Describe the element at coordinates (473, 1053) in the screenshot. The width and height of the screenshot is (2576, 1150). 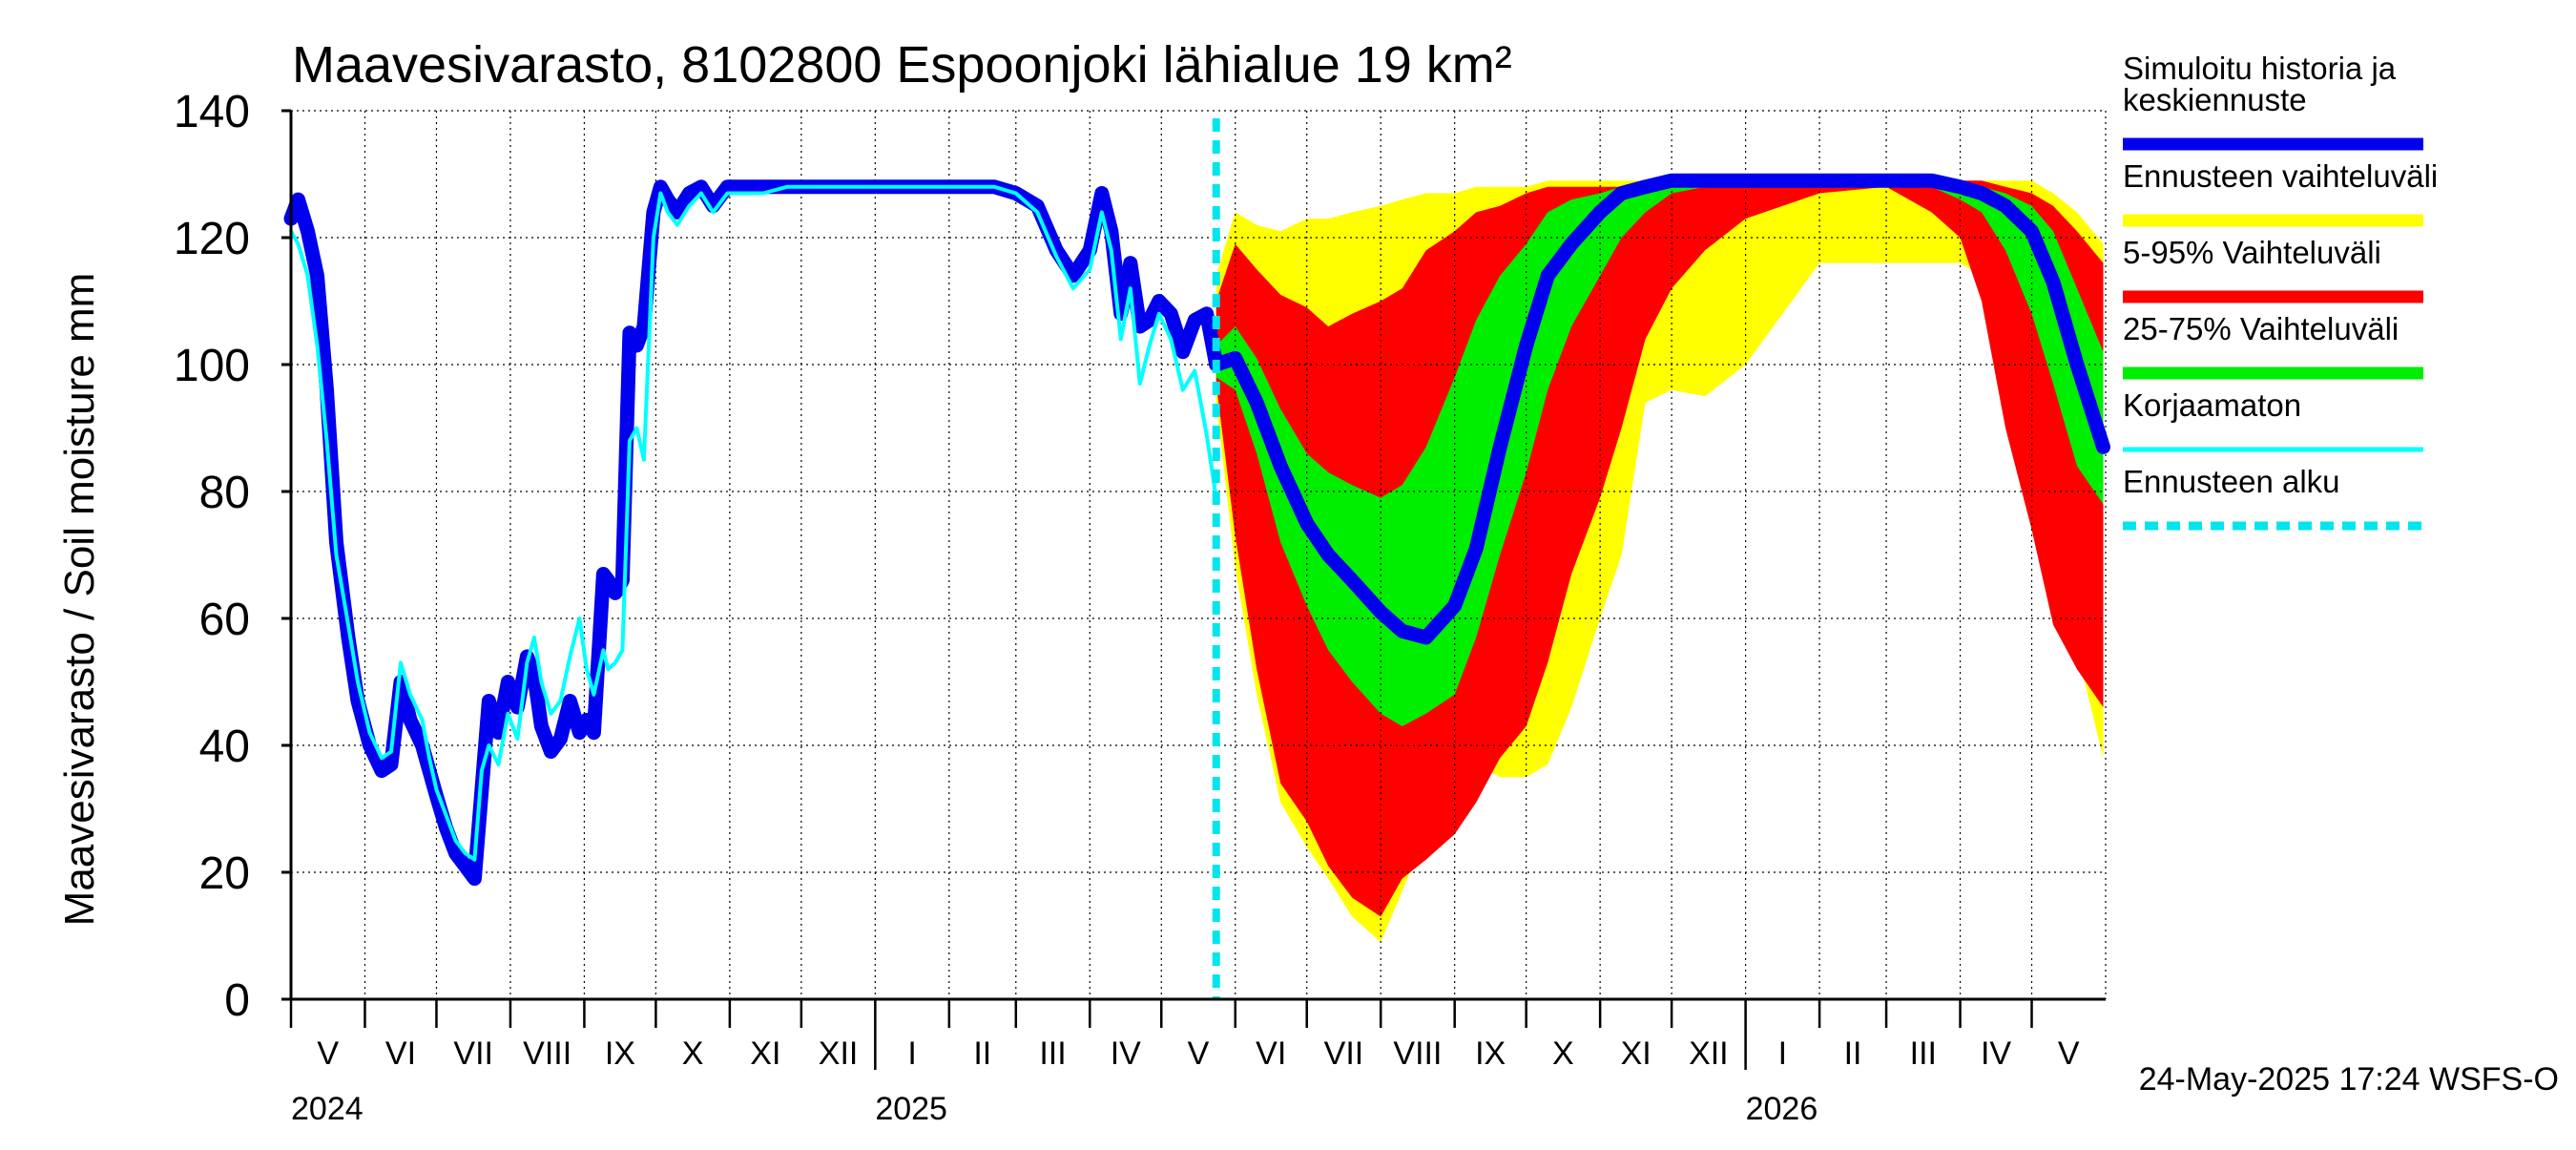
I see `month-label-2: VII` at that location.